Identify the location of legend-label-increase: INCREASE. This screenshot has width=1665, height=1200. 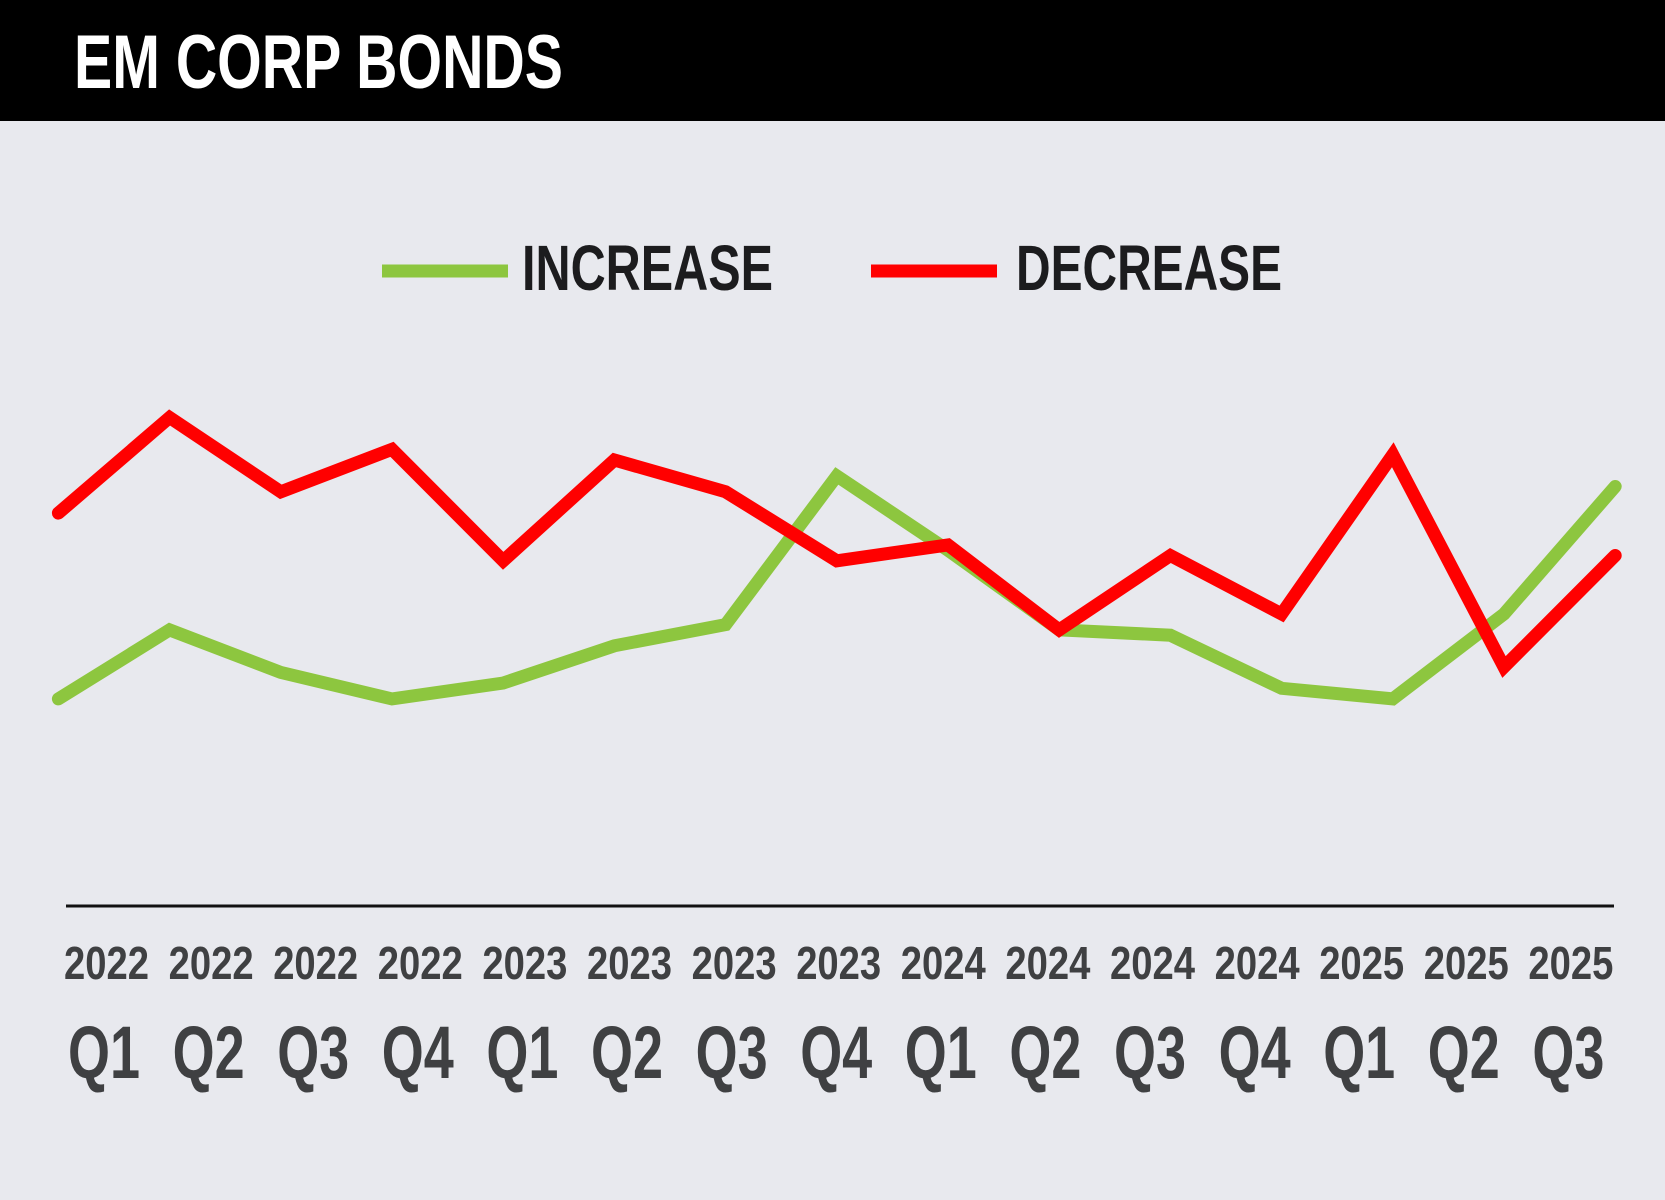
(647, 268).